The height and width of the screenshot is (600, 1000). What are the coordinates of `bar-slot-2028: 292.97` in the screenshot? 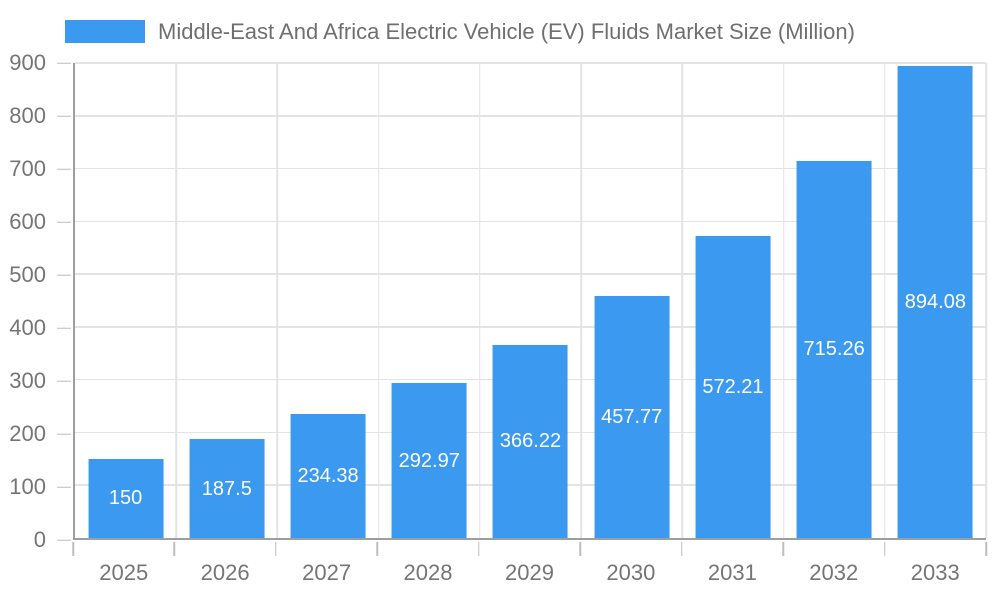 It's located at (429, 300).